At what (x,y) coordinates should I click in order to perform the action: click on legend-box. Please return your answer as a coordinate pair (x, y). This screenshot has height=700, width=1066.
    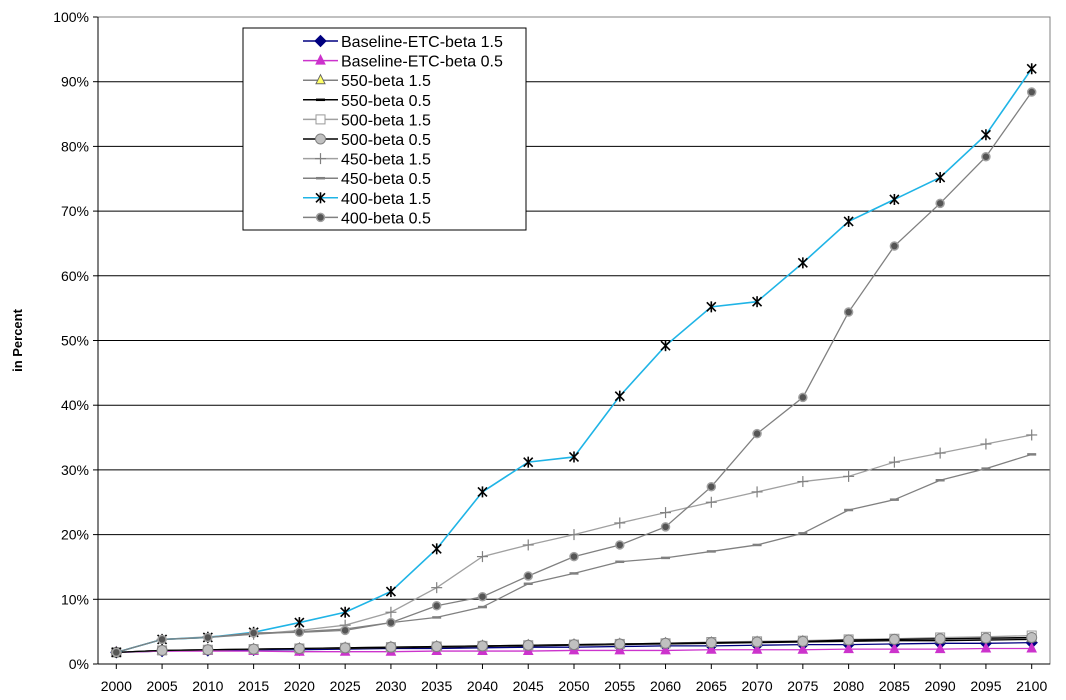
    Looking at the image, I should click on (384, 129).